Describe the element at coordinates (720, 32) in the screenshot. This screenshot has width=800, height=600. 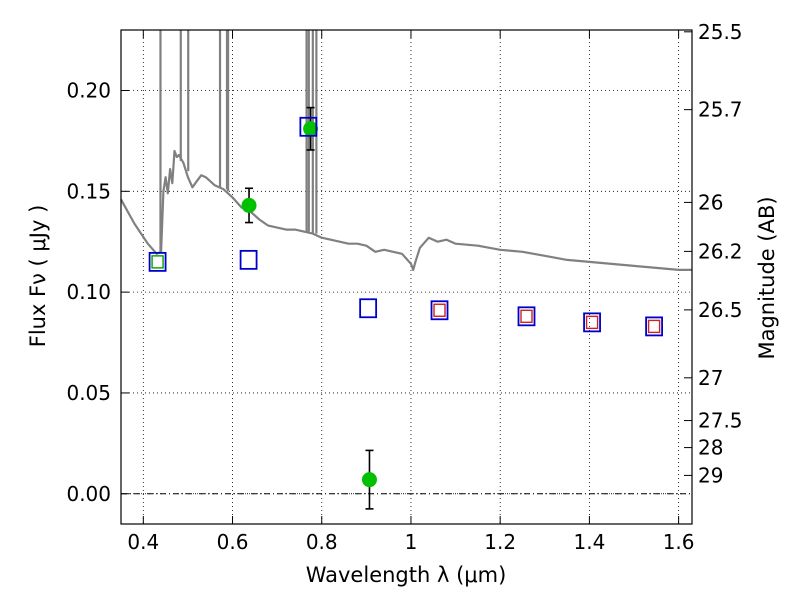
I see `magnitude-tick-label: 25.5` at that location.